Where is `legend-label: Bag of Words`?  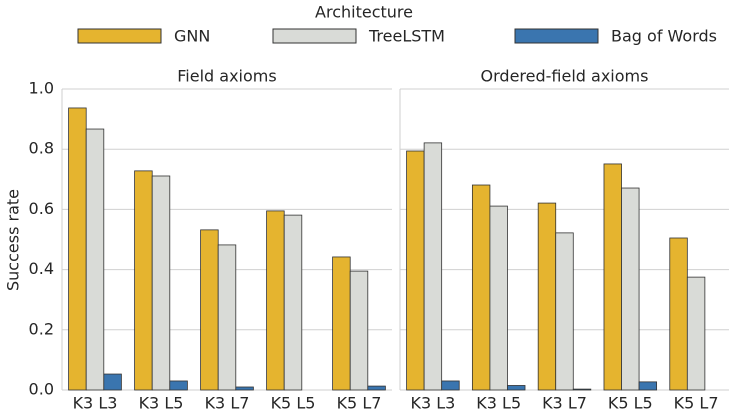
legend-label: Bag of Words is located at coordinates (664, 36).